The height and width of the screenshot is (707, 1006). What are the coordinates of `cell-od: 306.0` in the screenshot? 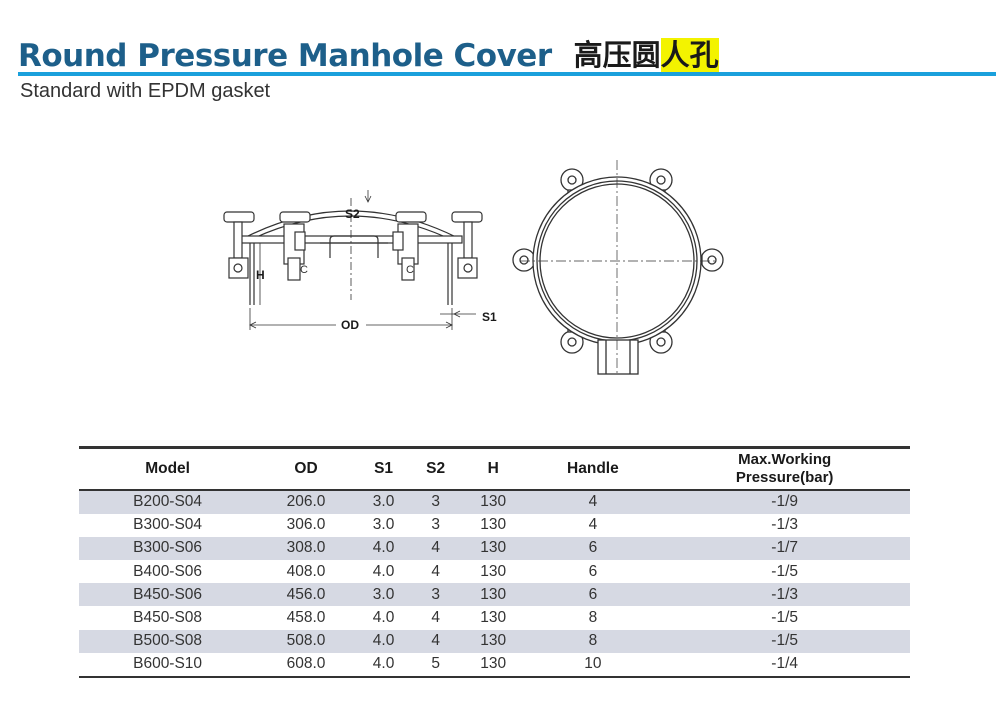 It's located at (306, 525).